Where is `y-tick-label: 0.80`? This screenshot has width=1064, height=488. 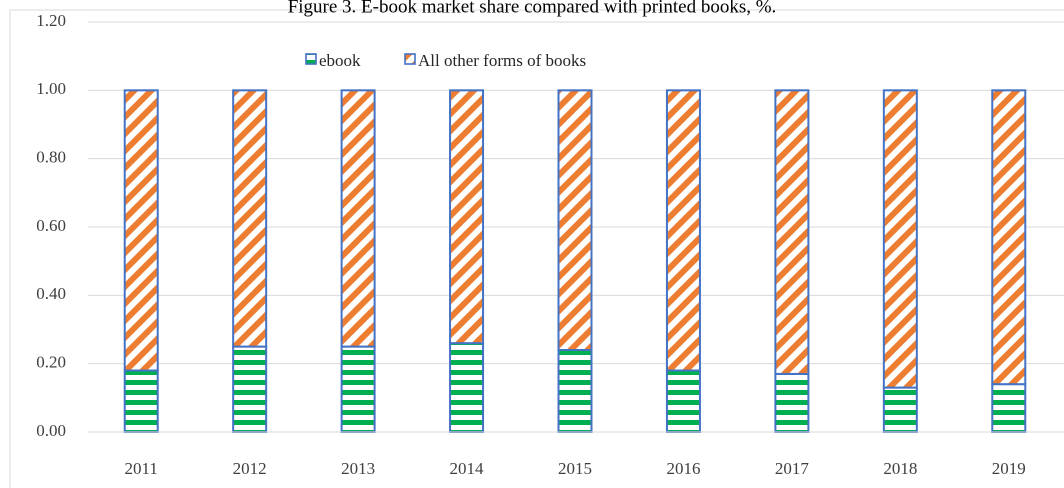
y-tick-label: 0.80 is located at coordinates (51, 157).